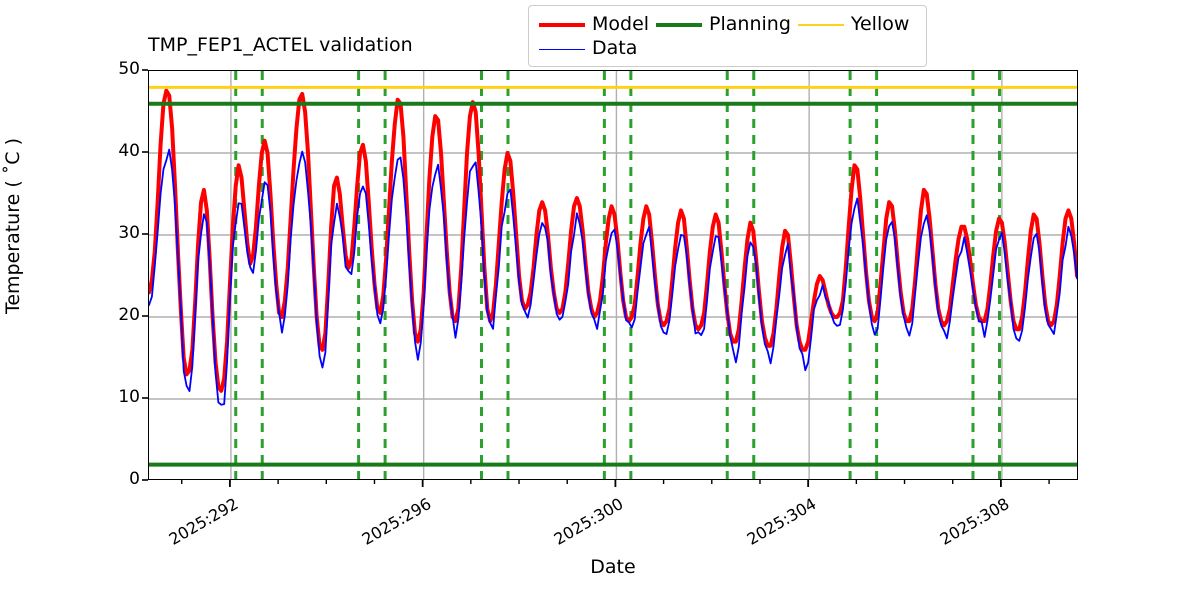  Describe the element at coordinates (129, 69) in the screenshot. I see `y-tick-label: 50` at that location.